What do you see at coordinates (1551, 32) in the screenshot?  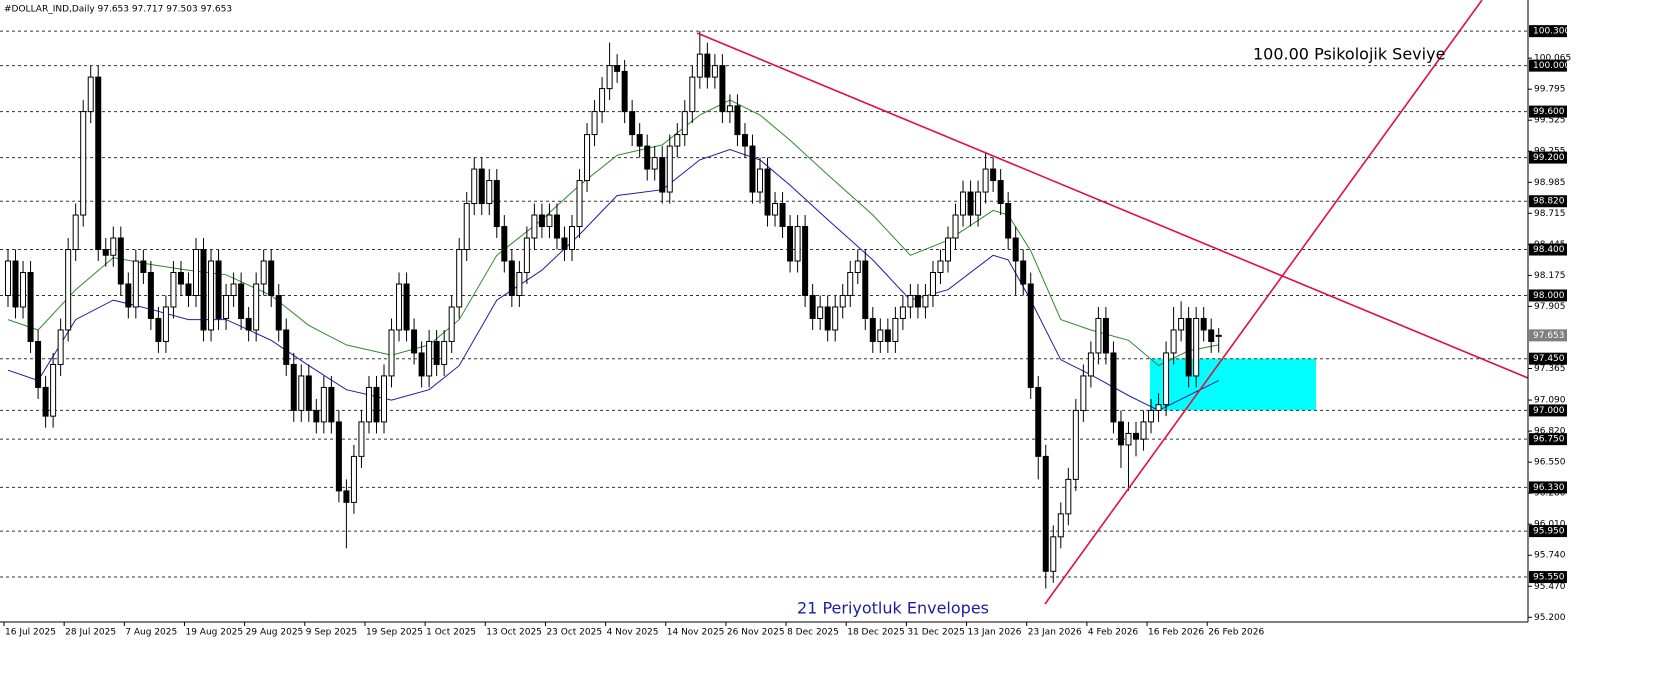 I see `level-label: 100.300` at bounding box center [1551, 32].